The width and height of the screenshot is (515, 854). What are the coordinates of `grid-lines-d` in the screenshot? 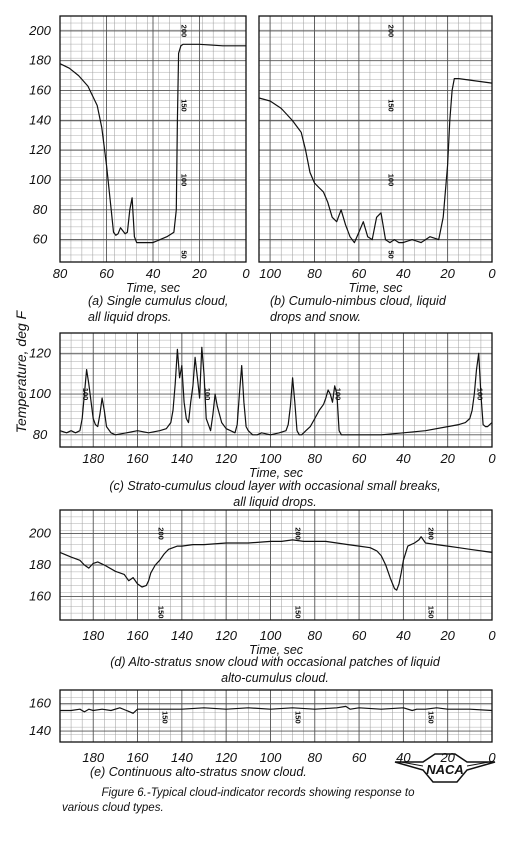 It's located at (276, 565).